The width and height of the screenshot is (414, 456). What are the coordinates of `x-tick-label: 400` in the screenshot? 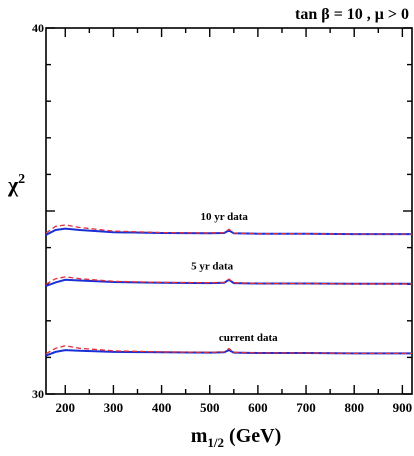 It's located at (162, 407).